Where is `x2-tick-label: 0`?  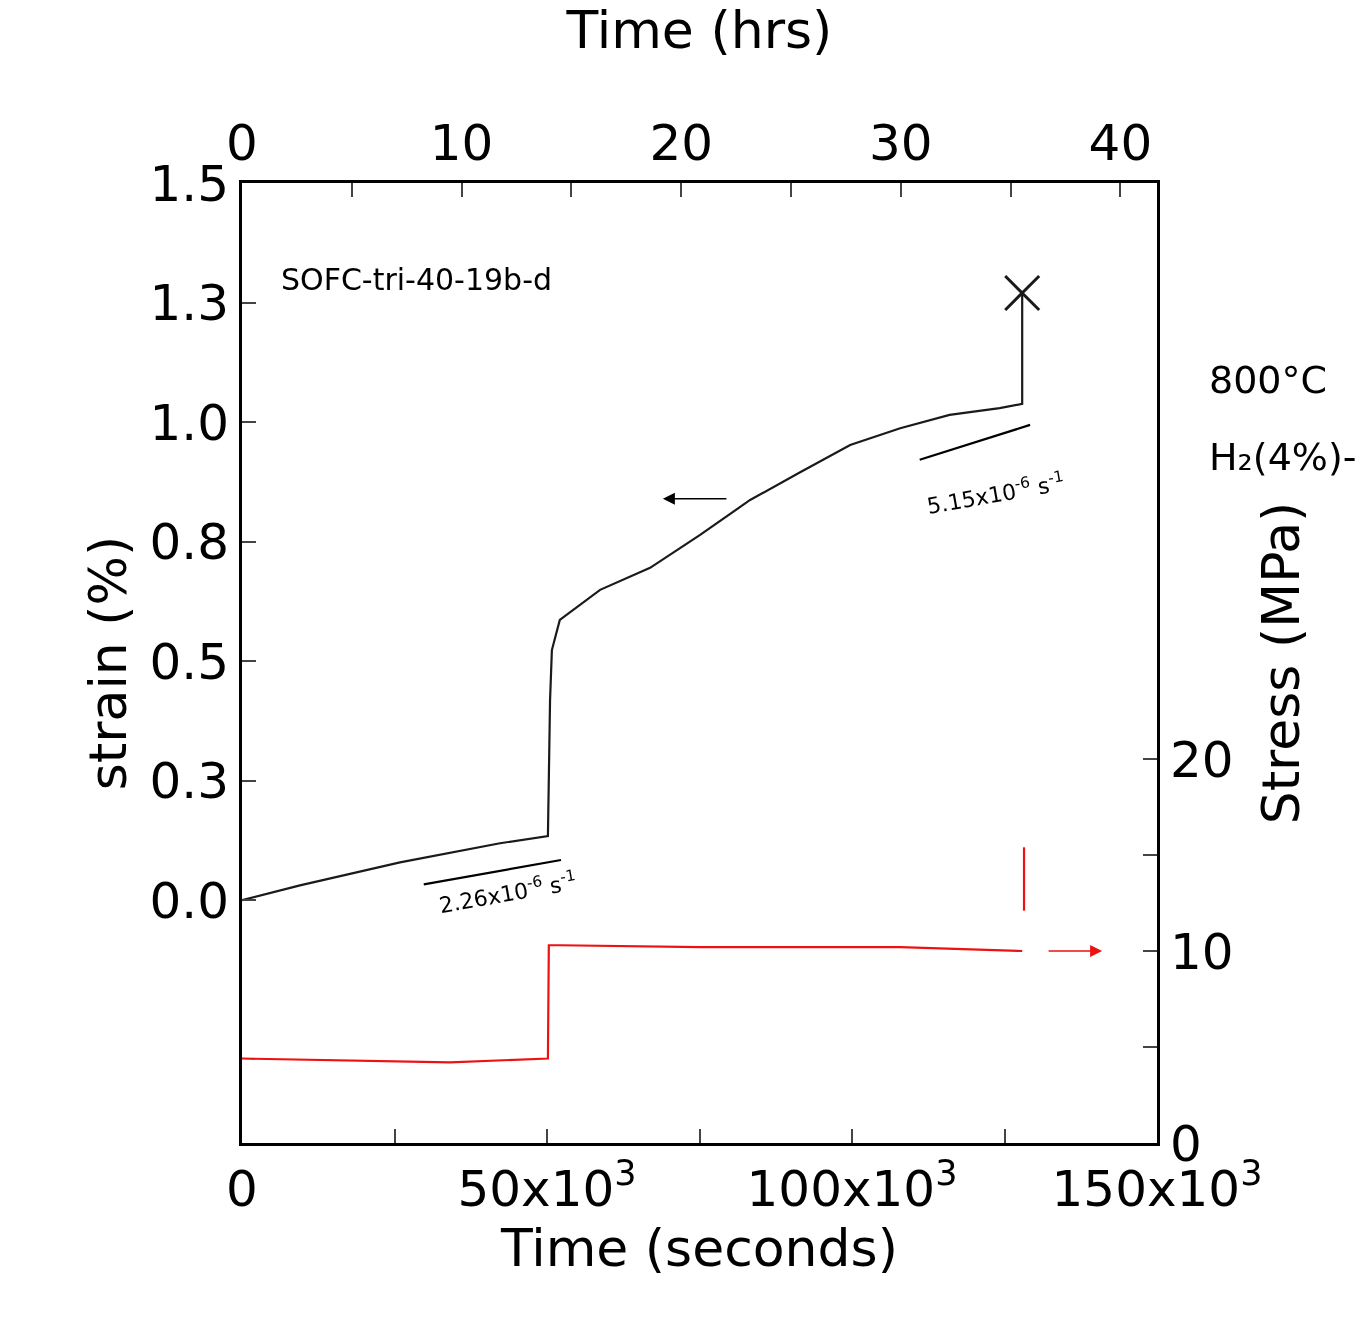 x2-tick-label: 0 is located at coordinates (242, 143).